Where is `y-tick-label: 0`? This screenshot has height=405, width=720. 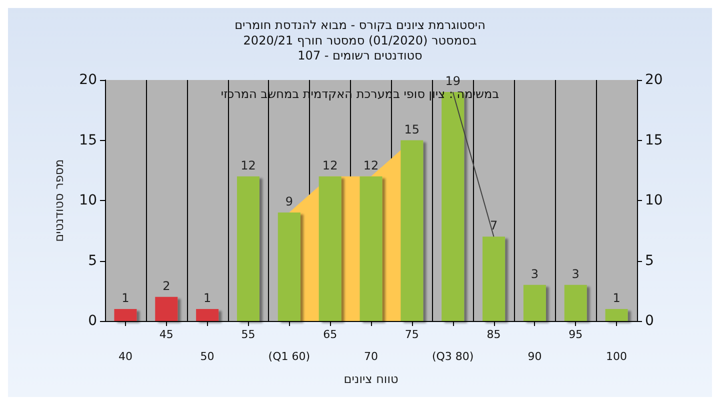 y-tick-label: 0 is located at coordinates (92, 321).